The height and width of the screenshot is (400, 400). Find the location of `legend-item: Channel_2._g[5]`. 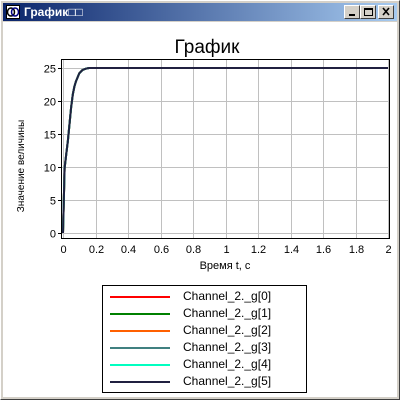

legend-item: Channel_2._g[5] is located at coordinates (204, 381).